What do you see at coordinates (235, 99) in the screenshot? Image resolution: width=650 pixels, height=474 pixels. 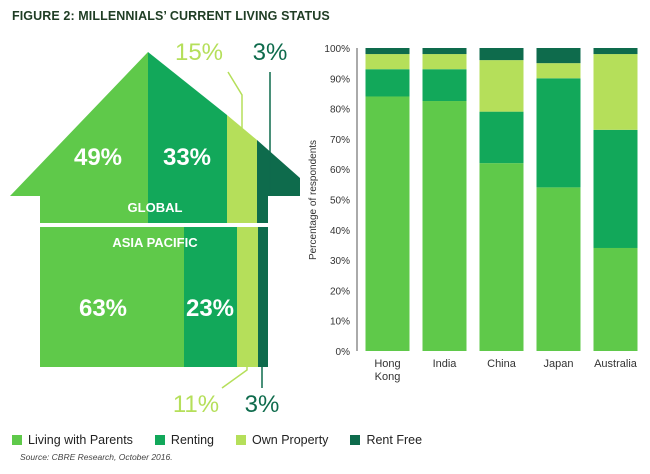 I see `global-own-property-leader` at bounding box center [235, 99].